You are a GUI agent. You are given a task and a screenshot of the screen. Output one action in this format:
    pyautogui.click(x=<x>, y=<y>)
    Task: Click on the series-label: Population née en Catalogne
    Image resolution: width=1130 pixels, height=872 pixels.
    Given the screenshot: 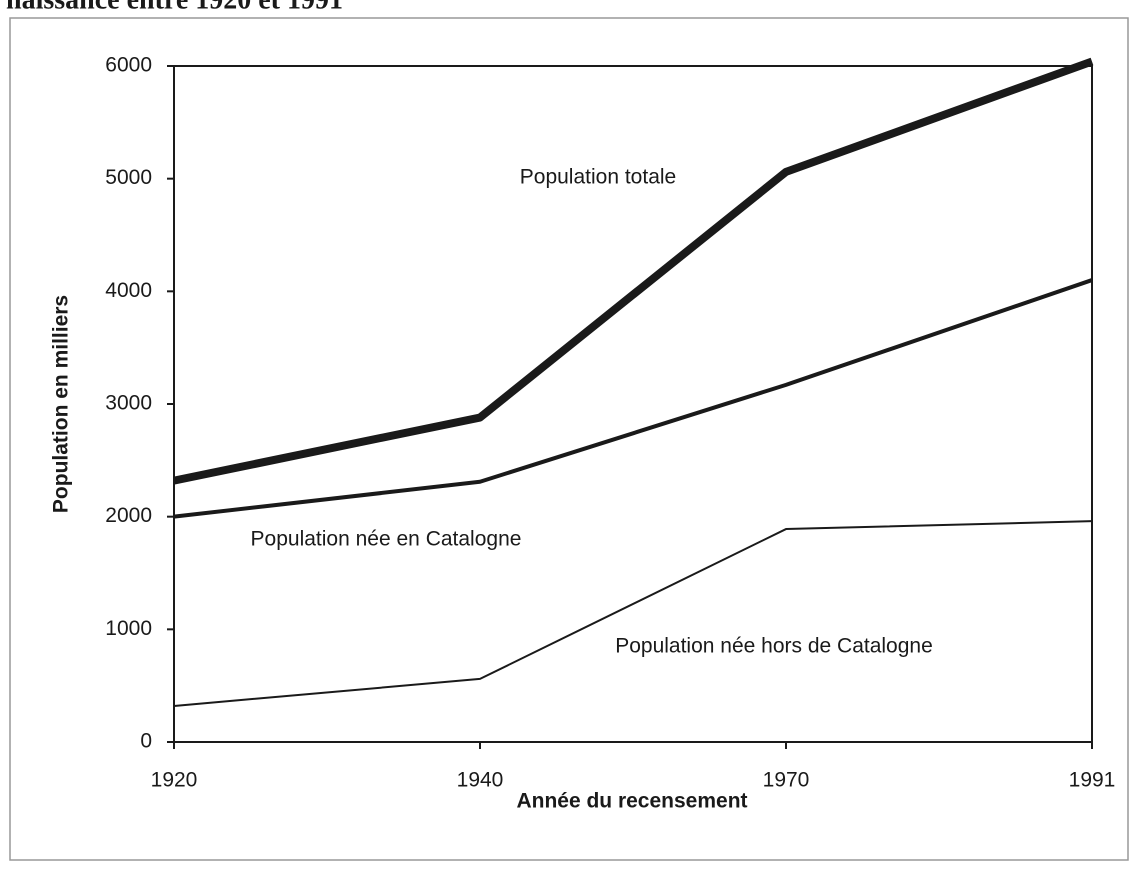 What is the action you would take?
    pyautogui.click(x=386, y=539)
    